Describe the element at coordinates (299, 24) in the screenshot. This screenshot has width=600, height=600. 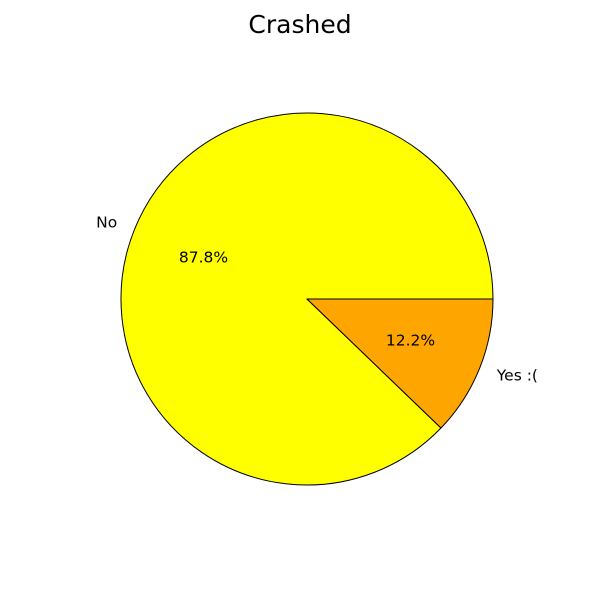
I see `chart-title: Crashed` at that location.